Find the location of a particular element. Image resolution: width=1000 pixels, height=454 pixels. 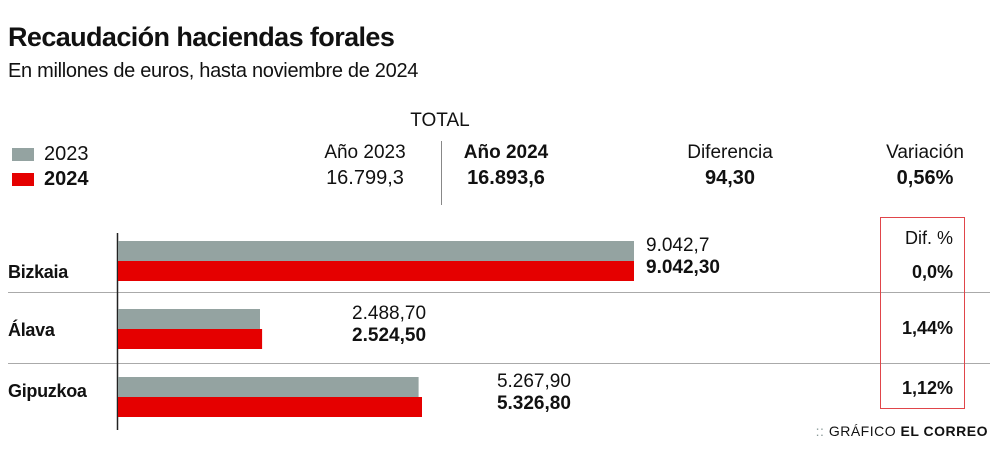

dif-pct-gipuzkoa: 1,12% is located at coordinates (927, 388).